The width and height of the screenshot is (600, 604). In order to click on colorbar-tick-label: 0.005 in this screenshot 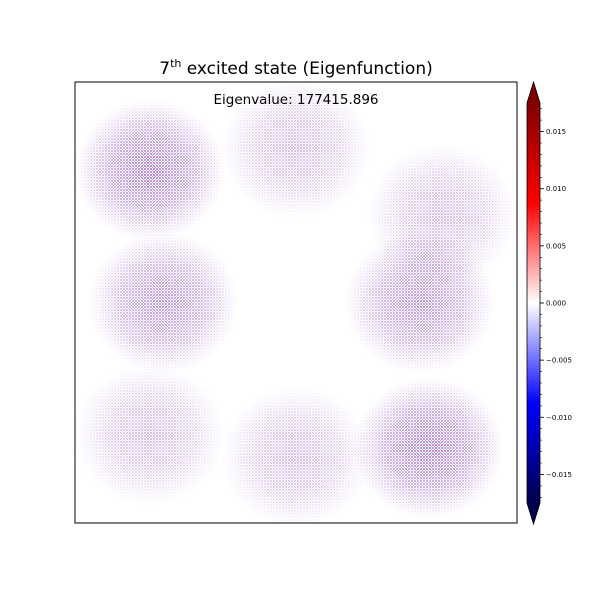, I will do `click(556, 246)`.